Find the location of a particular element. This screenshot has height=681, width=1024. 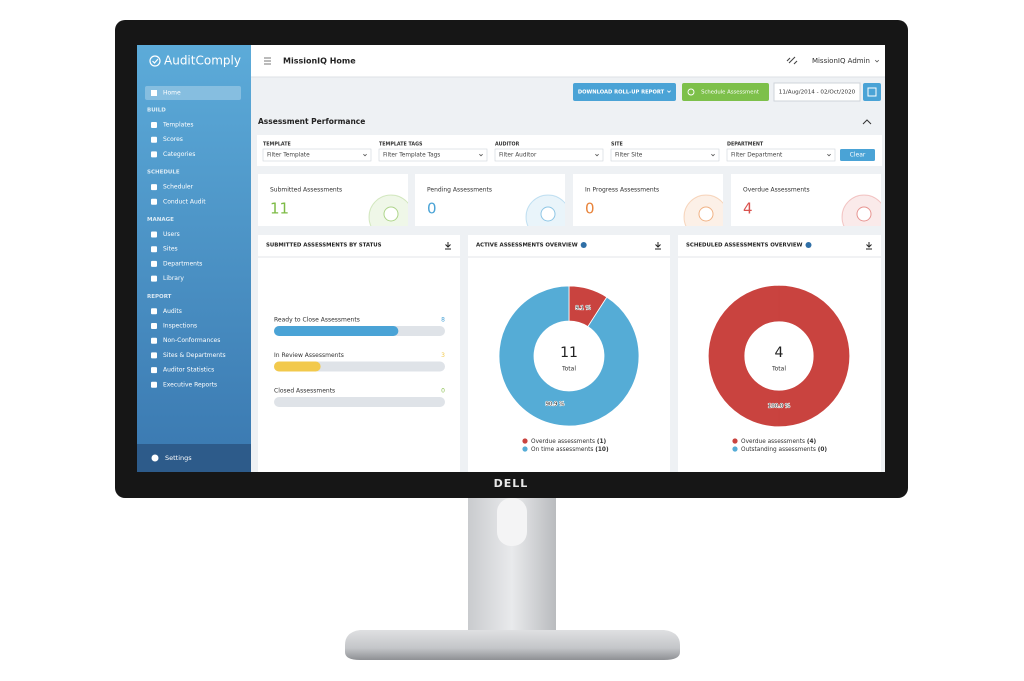

btn-calendar is located at coordinates (872, 92).